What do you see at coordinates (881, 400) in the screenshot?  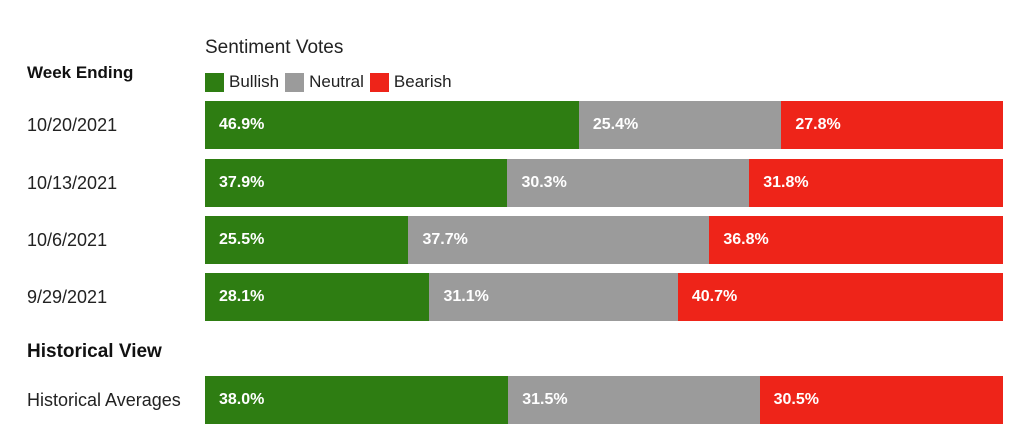 I see `bar-segment-bearish: 30.5%` at bounding box center [881, 400].